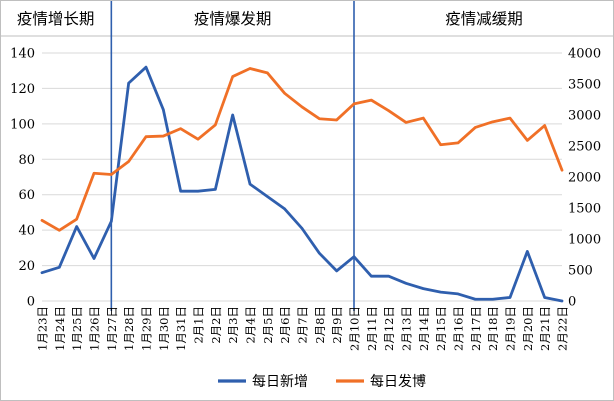 The height and width of the screenshot is (401, 614). What do you see at coordinates (60, 328) in the screenshot?
I see `x-tick-label: 1月24日` at bounding box center [60, 328].